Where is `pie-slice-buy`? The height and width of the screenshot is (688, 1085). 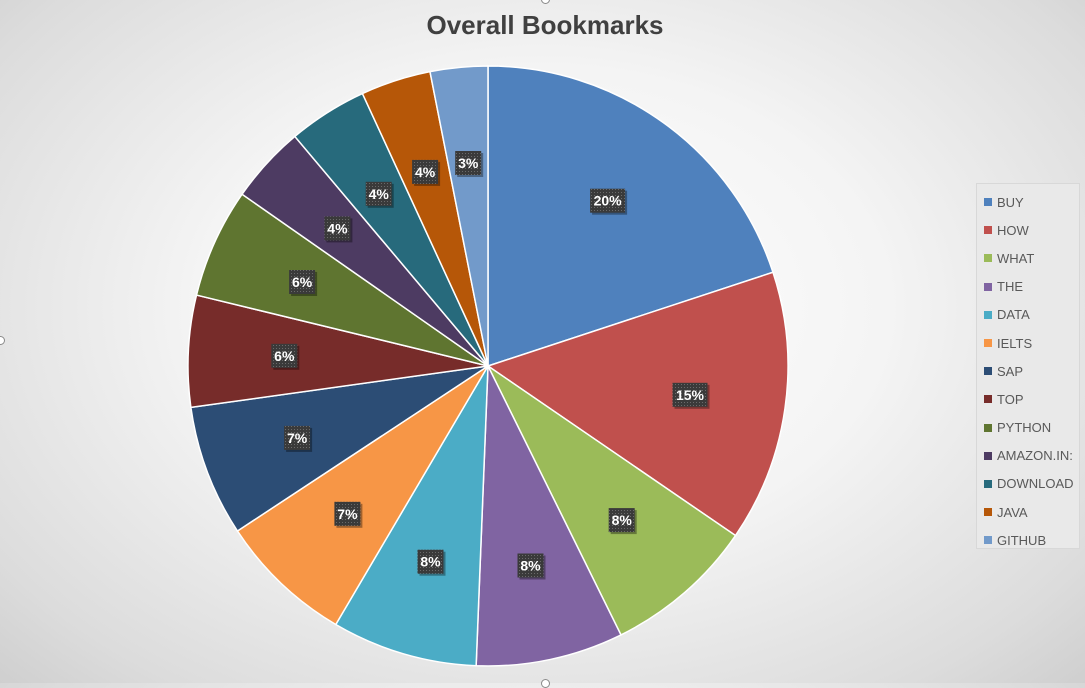
pie-slice-buy is located at coordinates (630, 216).